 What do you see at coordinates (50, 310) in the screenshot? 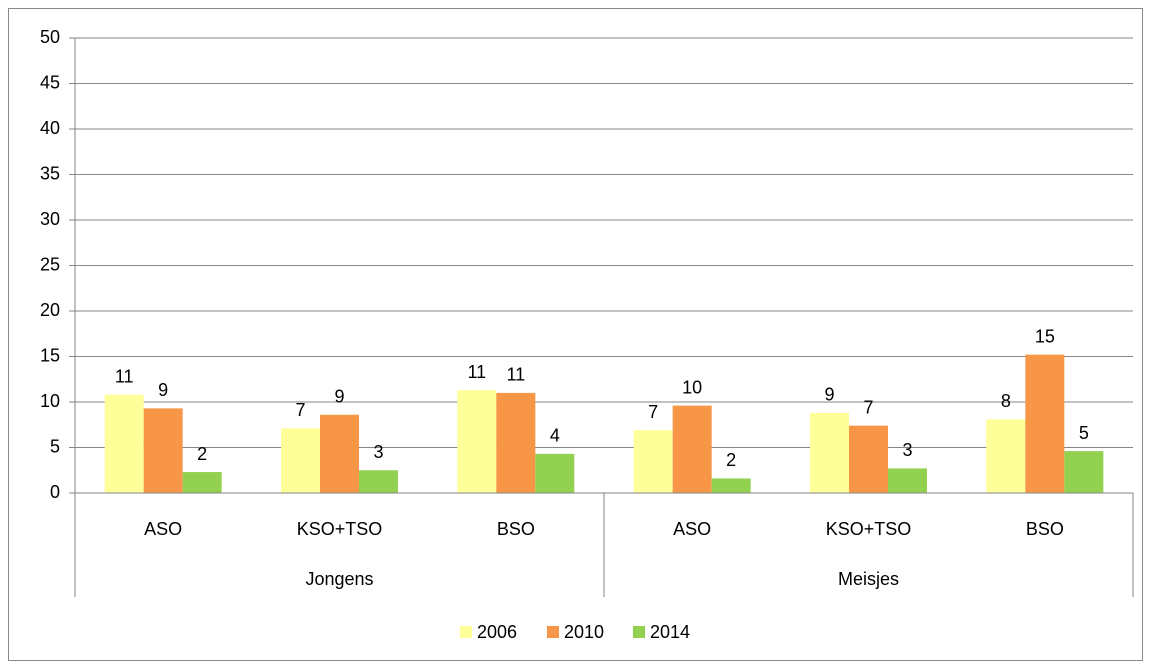
I see `y-tick-label: 20` at bounding box center [50, 310].